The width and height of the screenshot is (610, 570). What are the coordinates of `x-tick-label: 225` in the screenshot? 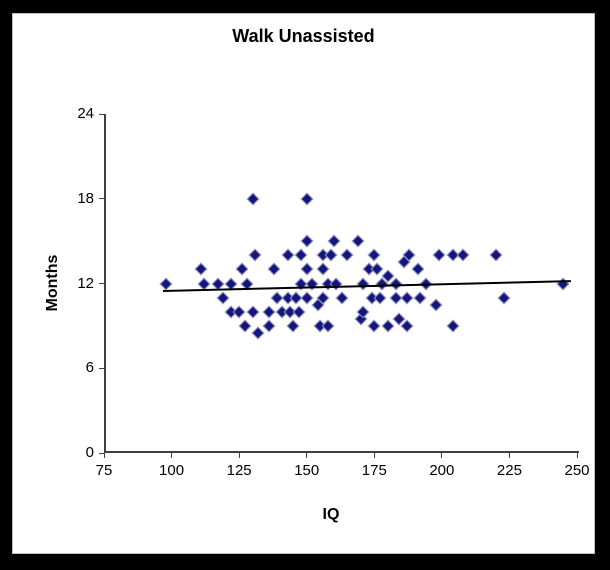 It's located at (509, 470).